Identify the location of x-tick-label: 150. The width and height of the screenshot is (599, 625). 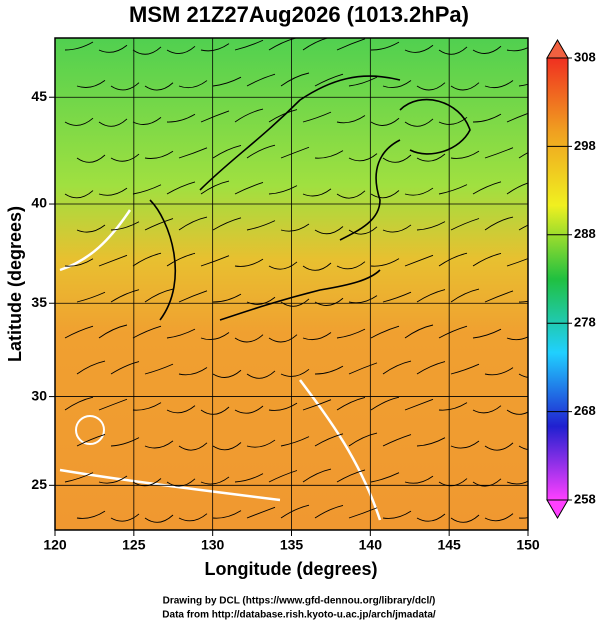
(528, 545).